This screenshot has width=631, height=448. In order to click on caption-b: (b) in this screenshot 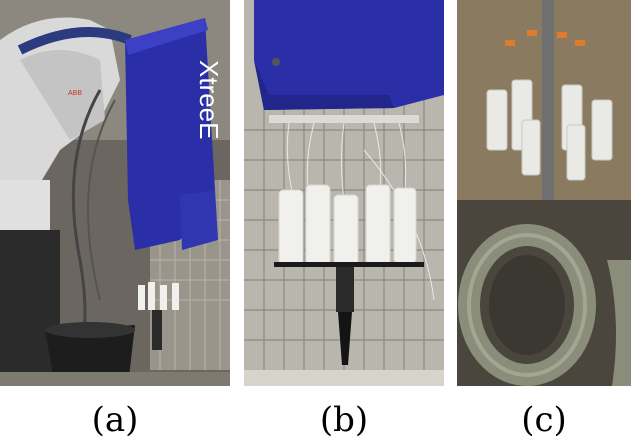, I will do `click(344, 420)`.